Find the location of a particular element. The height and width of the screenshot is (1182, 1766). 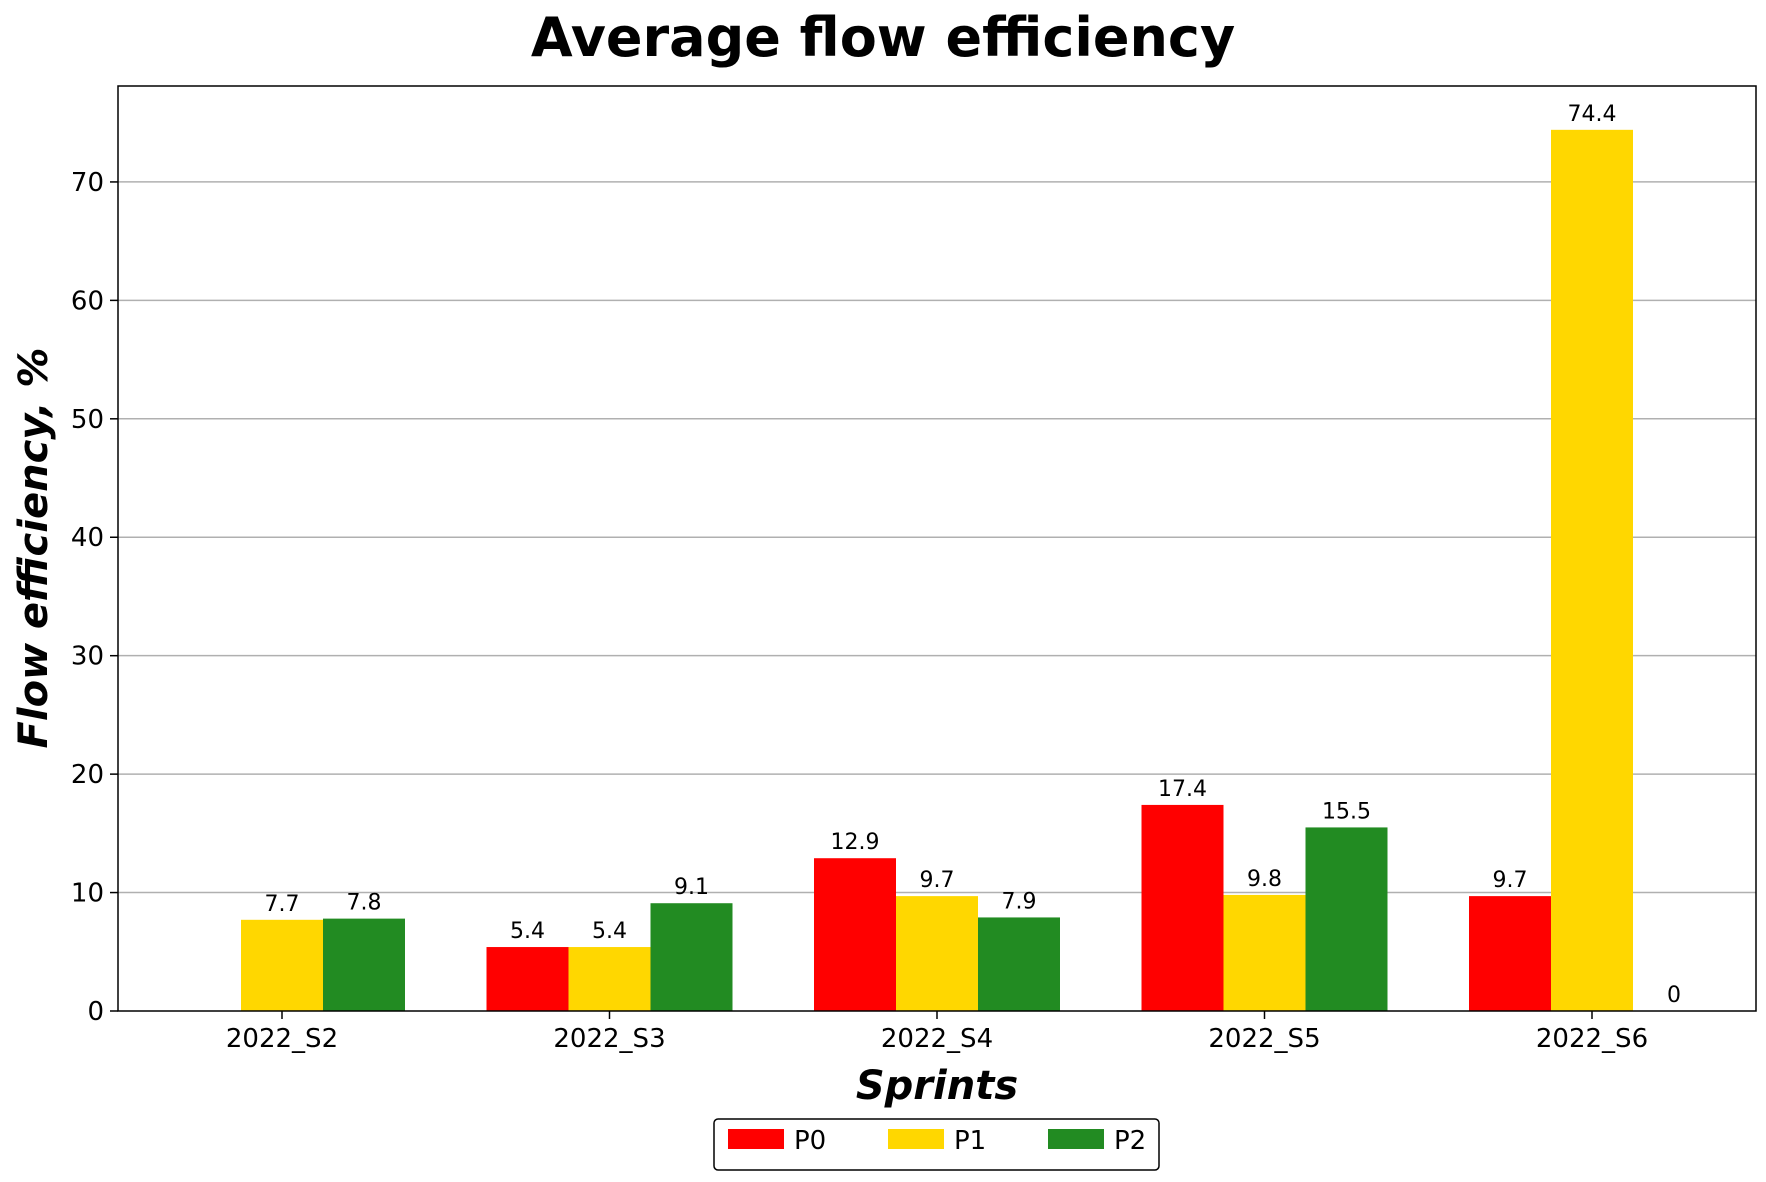

bar-P2-2022_S3 is located at coordinates (691, 957).